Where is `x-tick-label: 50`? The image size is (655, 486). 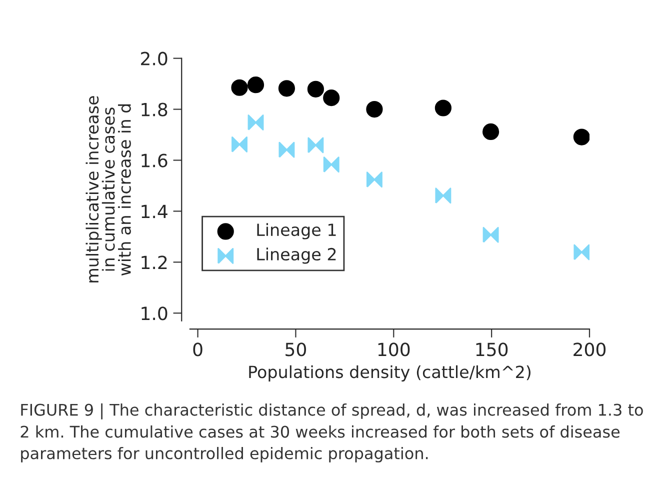
x-tick-label: 50 is located at coordinates (296, 349).